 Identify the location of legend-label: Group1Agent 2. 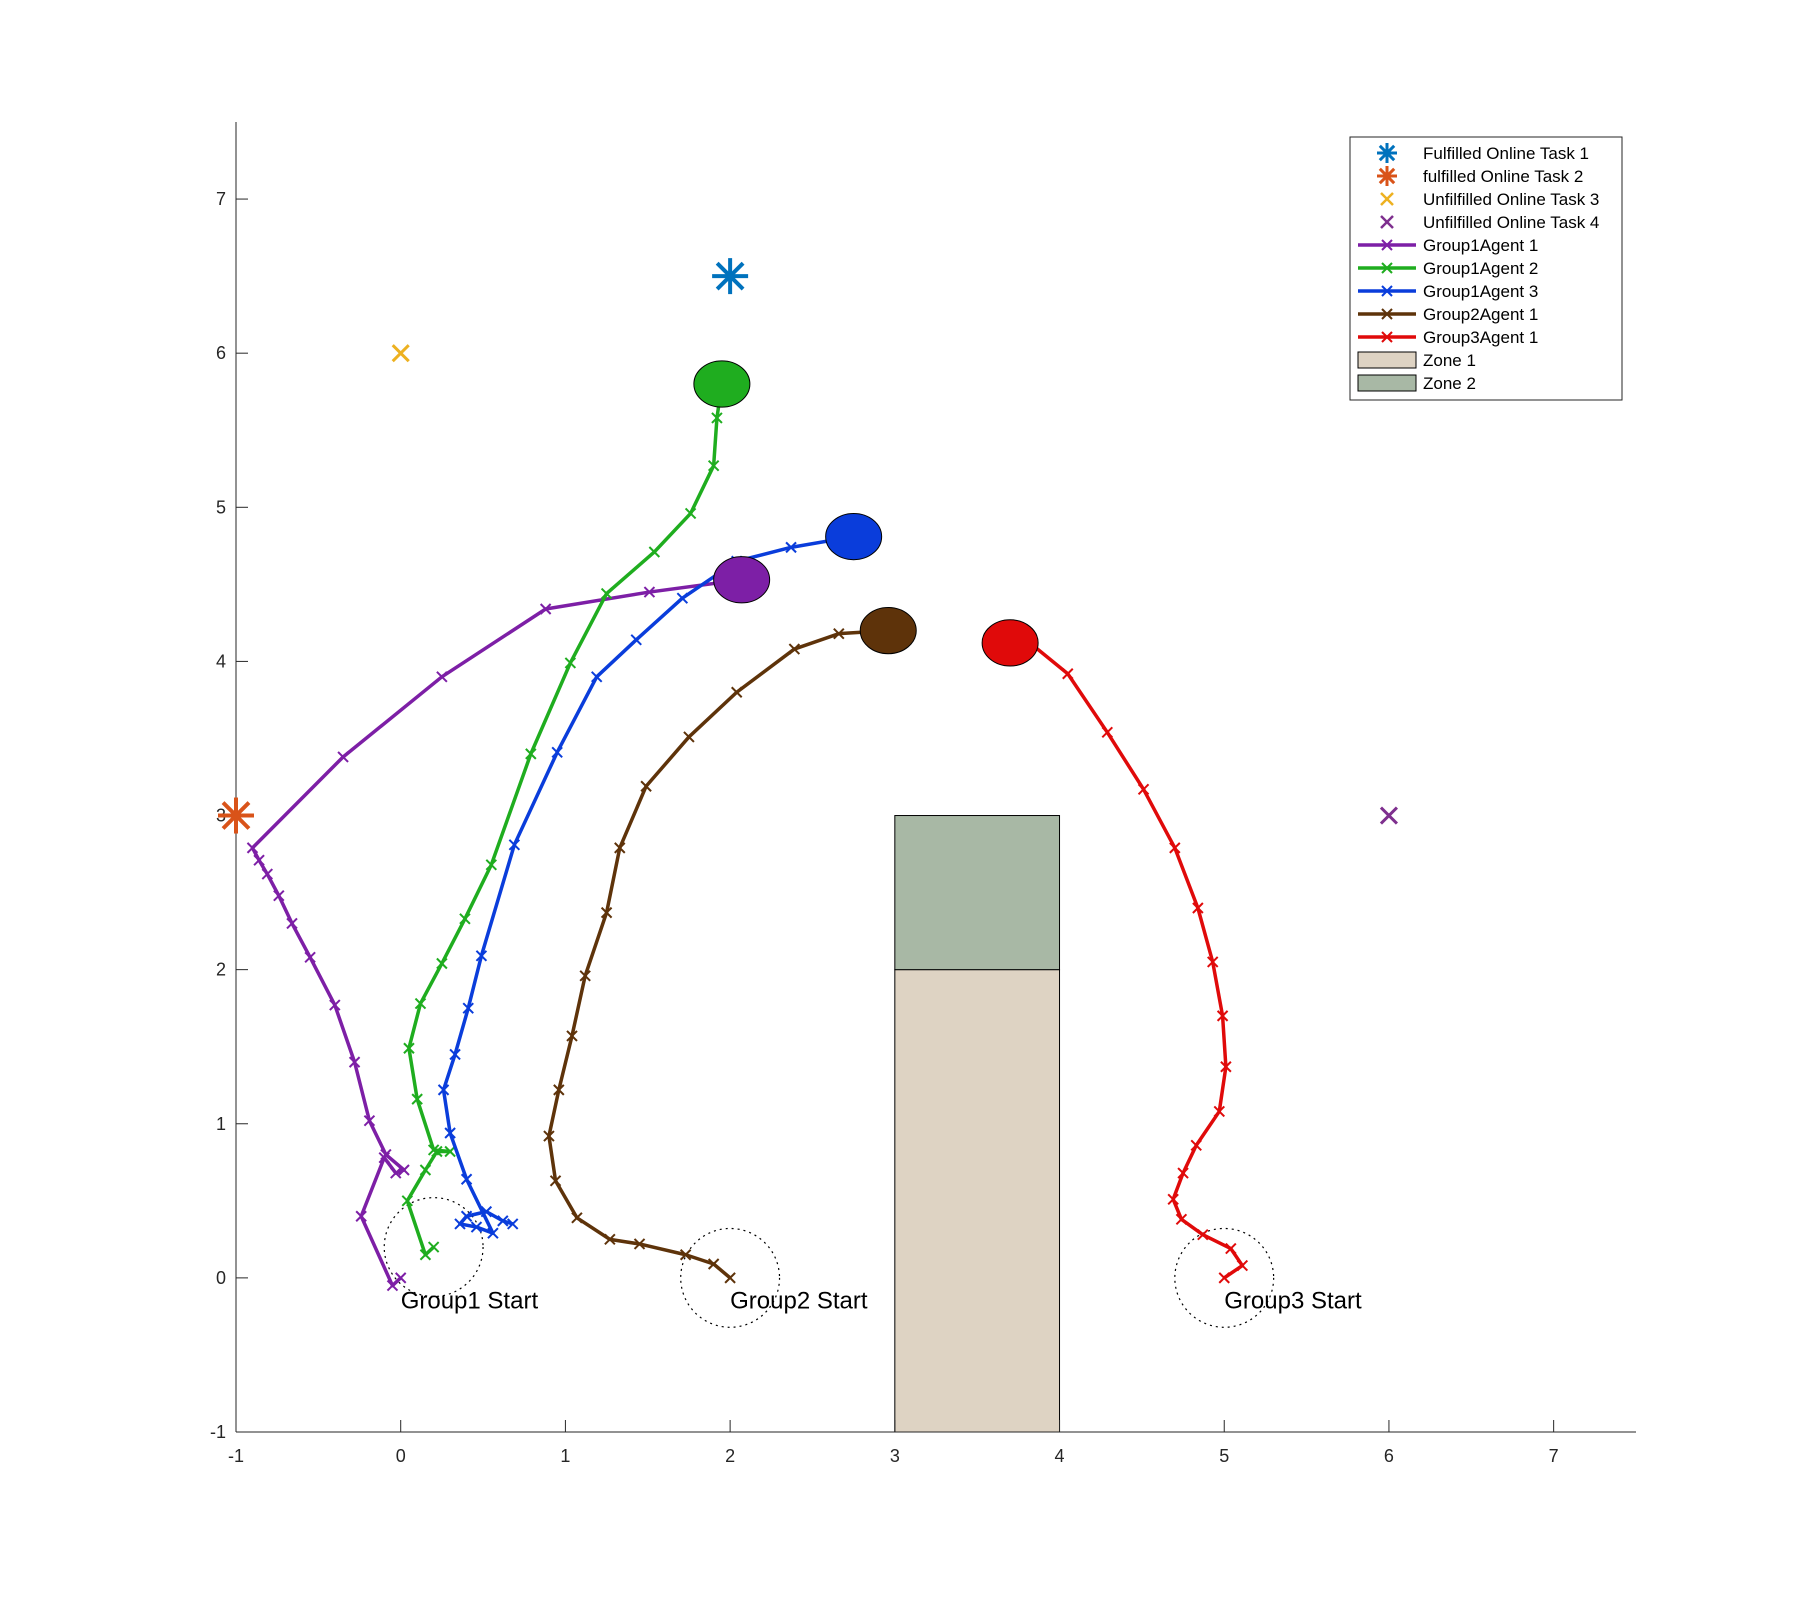
(1480, 268).